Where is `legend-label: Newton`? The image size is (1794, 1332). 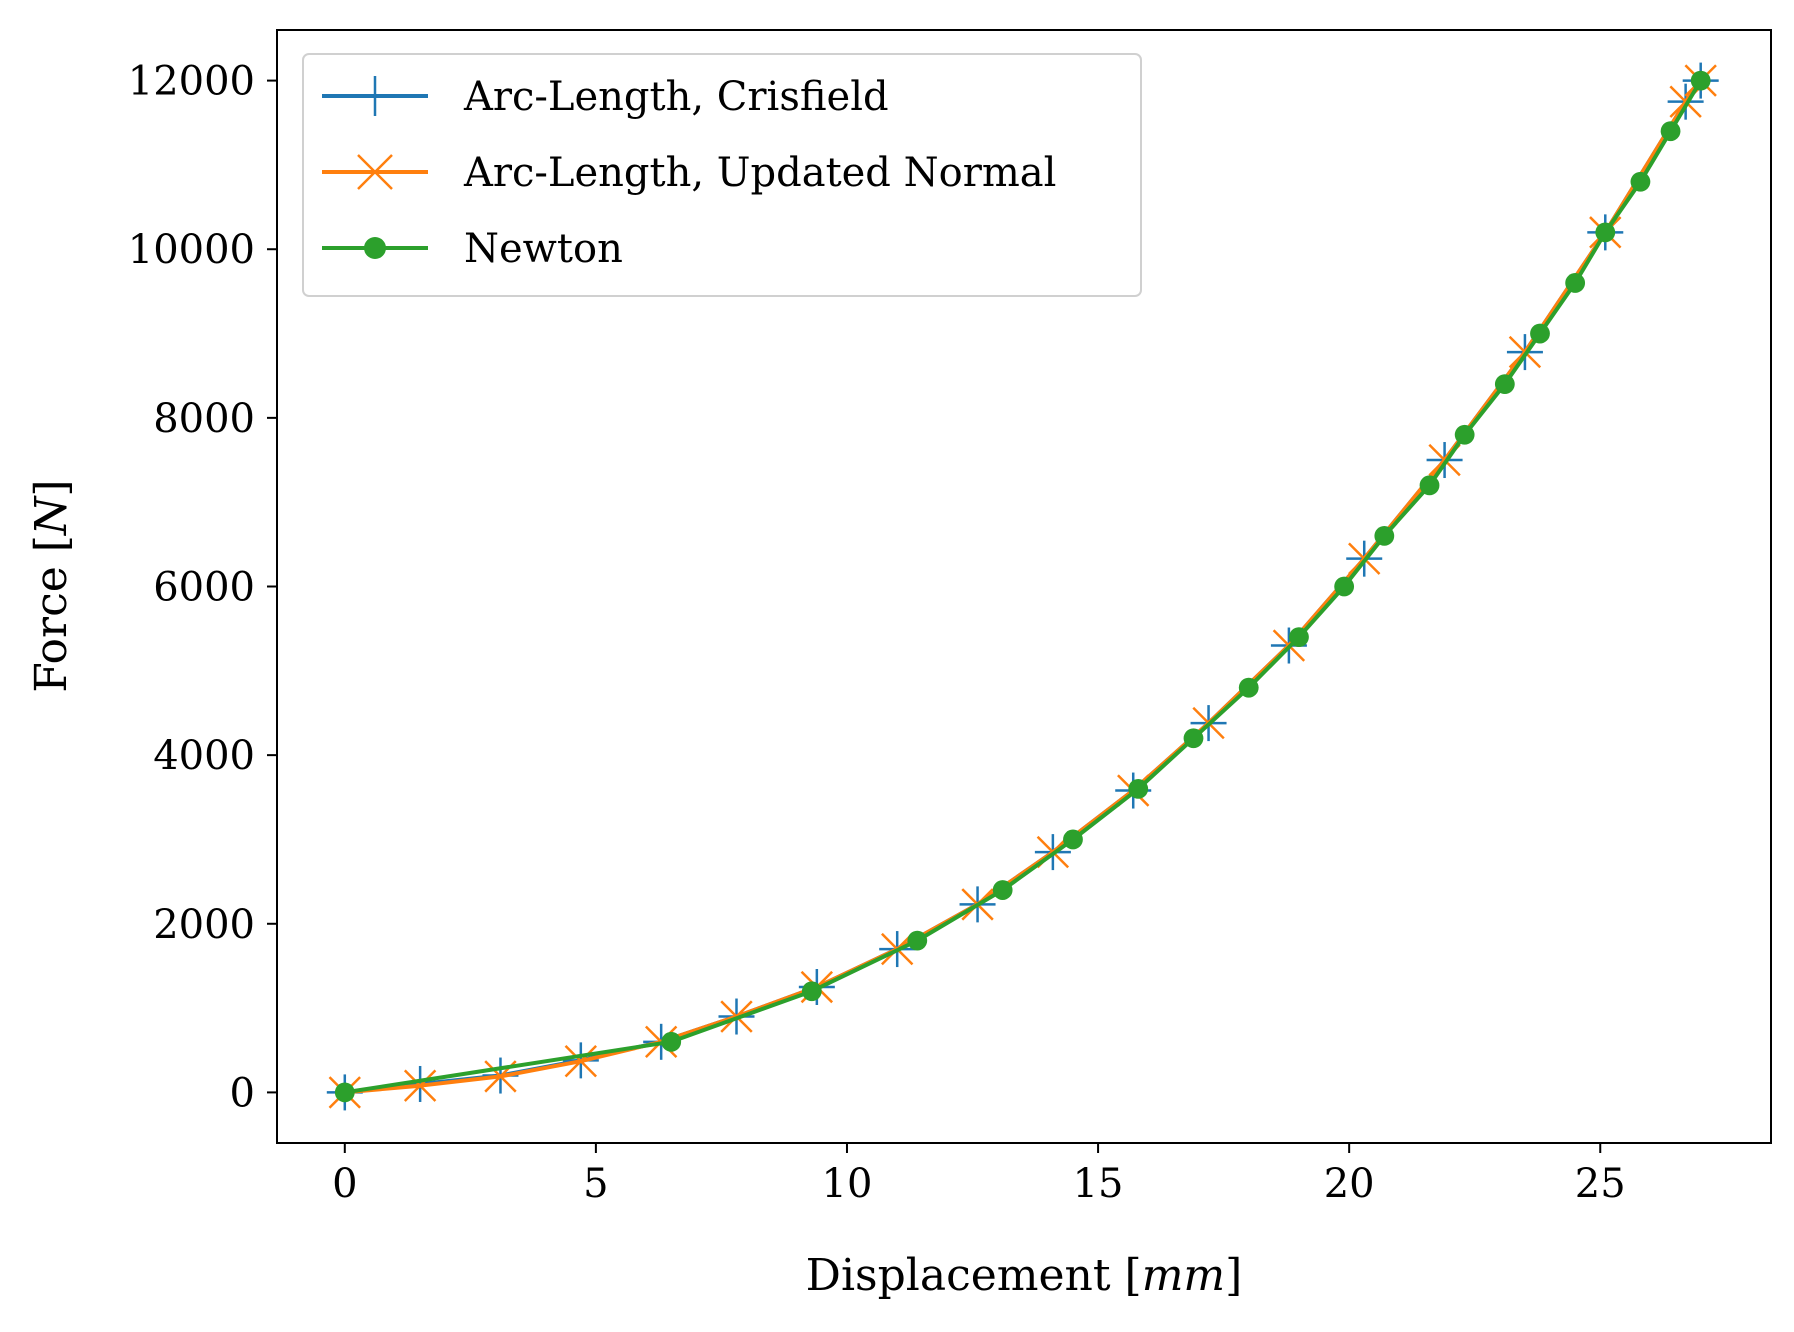 legend-label: Newton is located at coordinates (543, 249).